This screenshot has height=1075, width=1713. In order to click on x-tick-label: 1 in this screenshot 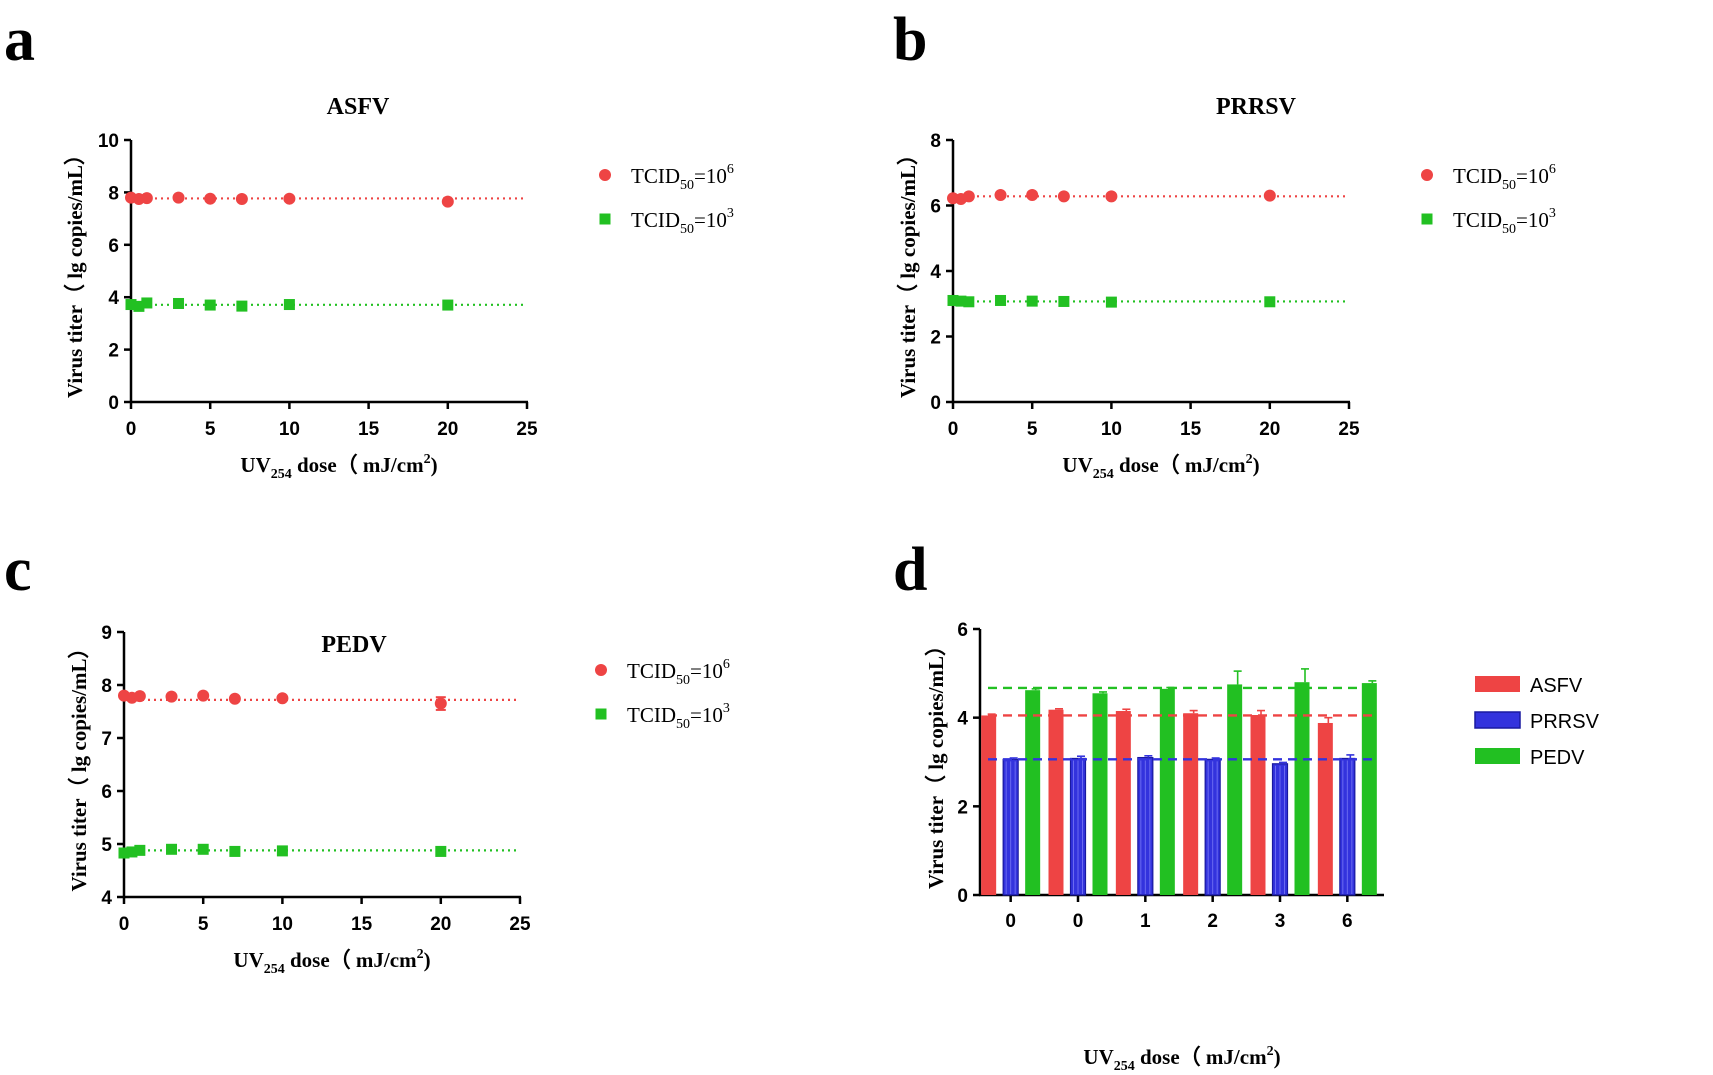, I will do `click(1145, 921)`.